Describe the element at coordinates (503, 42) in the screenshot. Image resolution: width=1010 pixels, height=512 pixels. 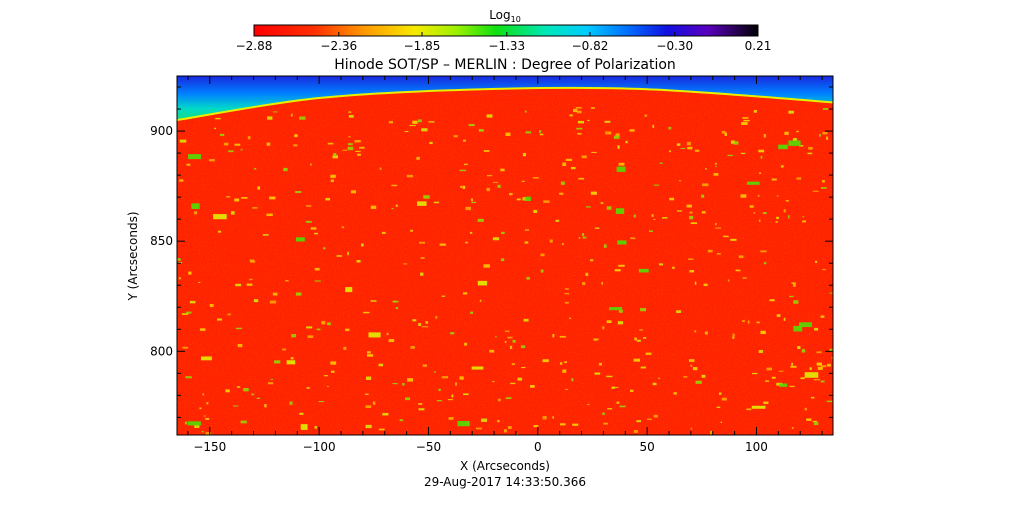
I see `colorbar-ticks: −2.88 −2.36 −1.85 −1.33 −0.82 −0.30 0.21` at that location.